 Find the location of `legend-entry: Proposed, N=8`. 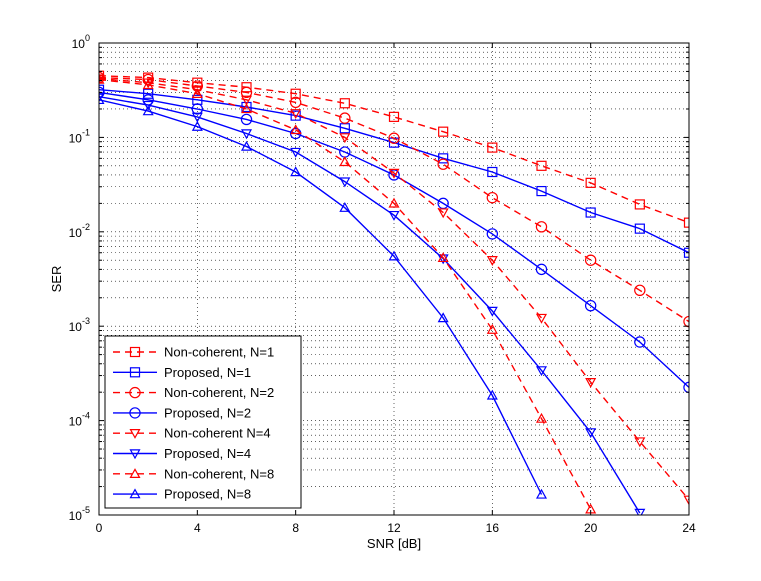

legend-entry: Proposed, N=8 is located at coordinates (182, 494).